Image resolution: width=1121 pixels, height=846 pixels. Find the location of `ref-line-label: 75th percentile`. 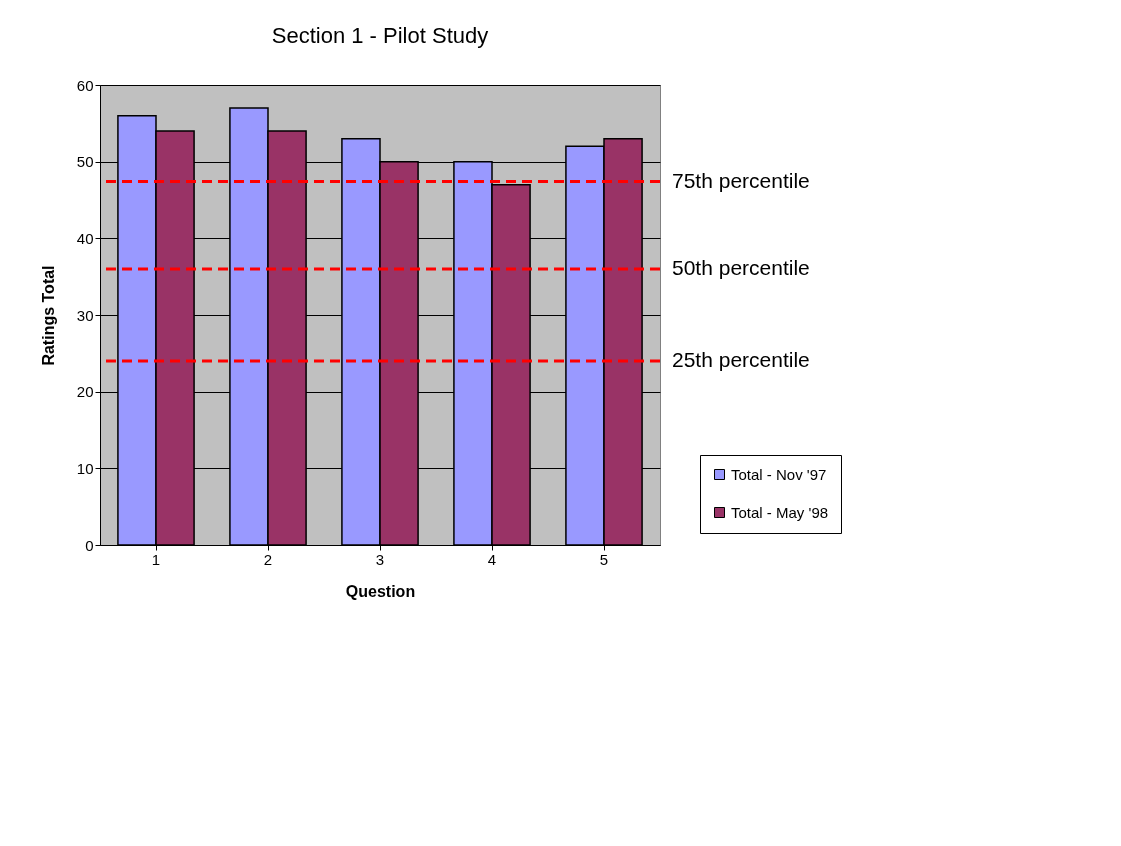

ref-line-label: 75th percentile is located at coordinates (741, 180).